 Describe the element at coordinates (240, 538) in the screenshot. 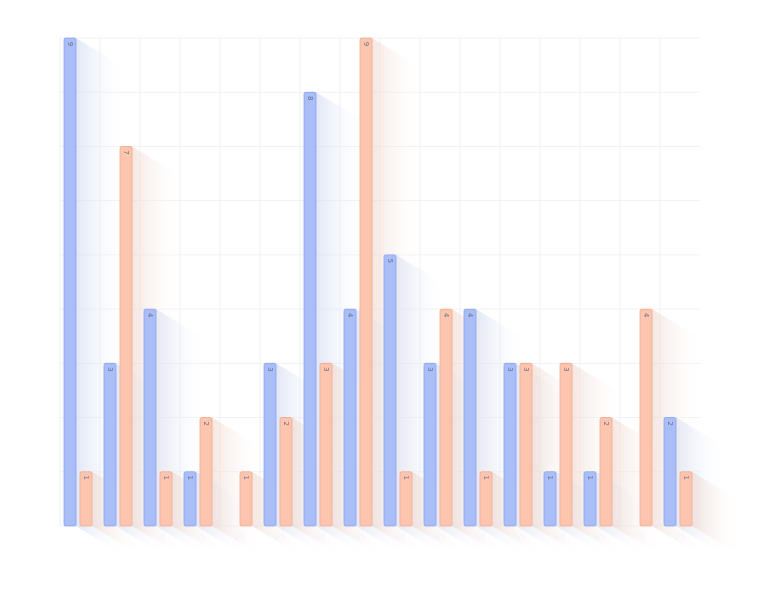

I see `x-tick-label: 20` at that location.